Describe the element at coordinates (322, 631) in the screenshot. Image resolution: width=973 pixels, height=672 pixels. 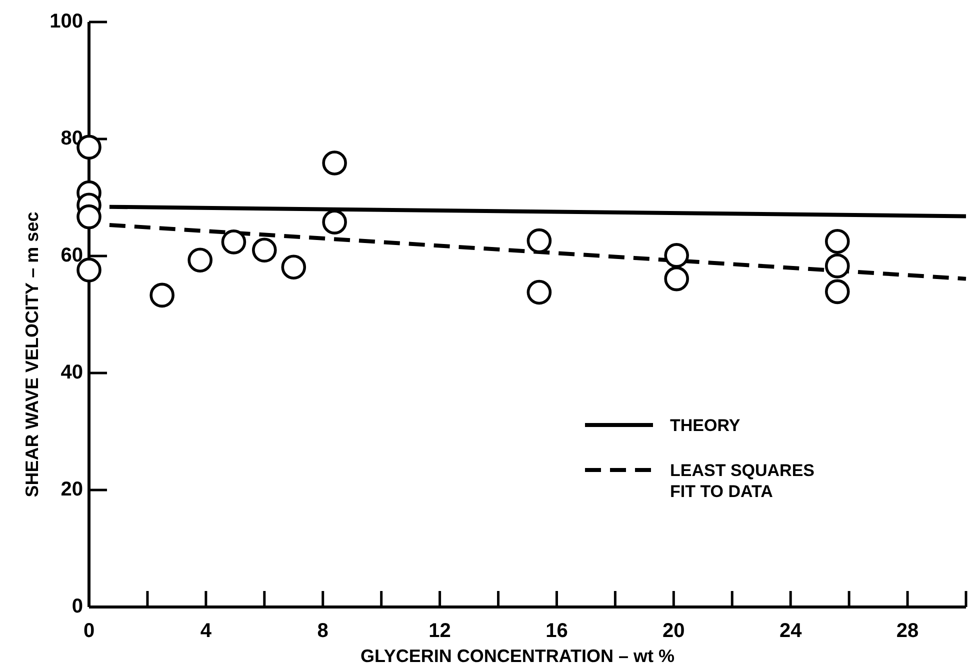
I see `x-tick-label: 8` at that location.